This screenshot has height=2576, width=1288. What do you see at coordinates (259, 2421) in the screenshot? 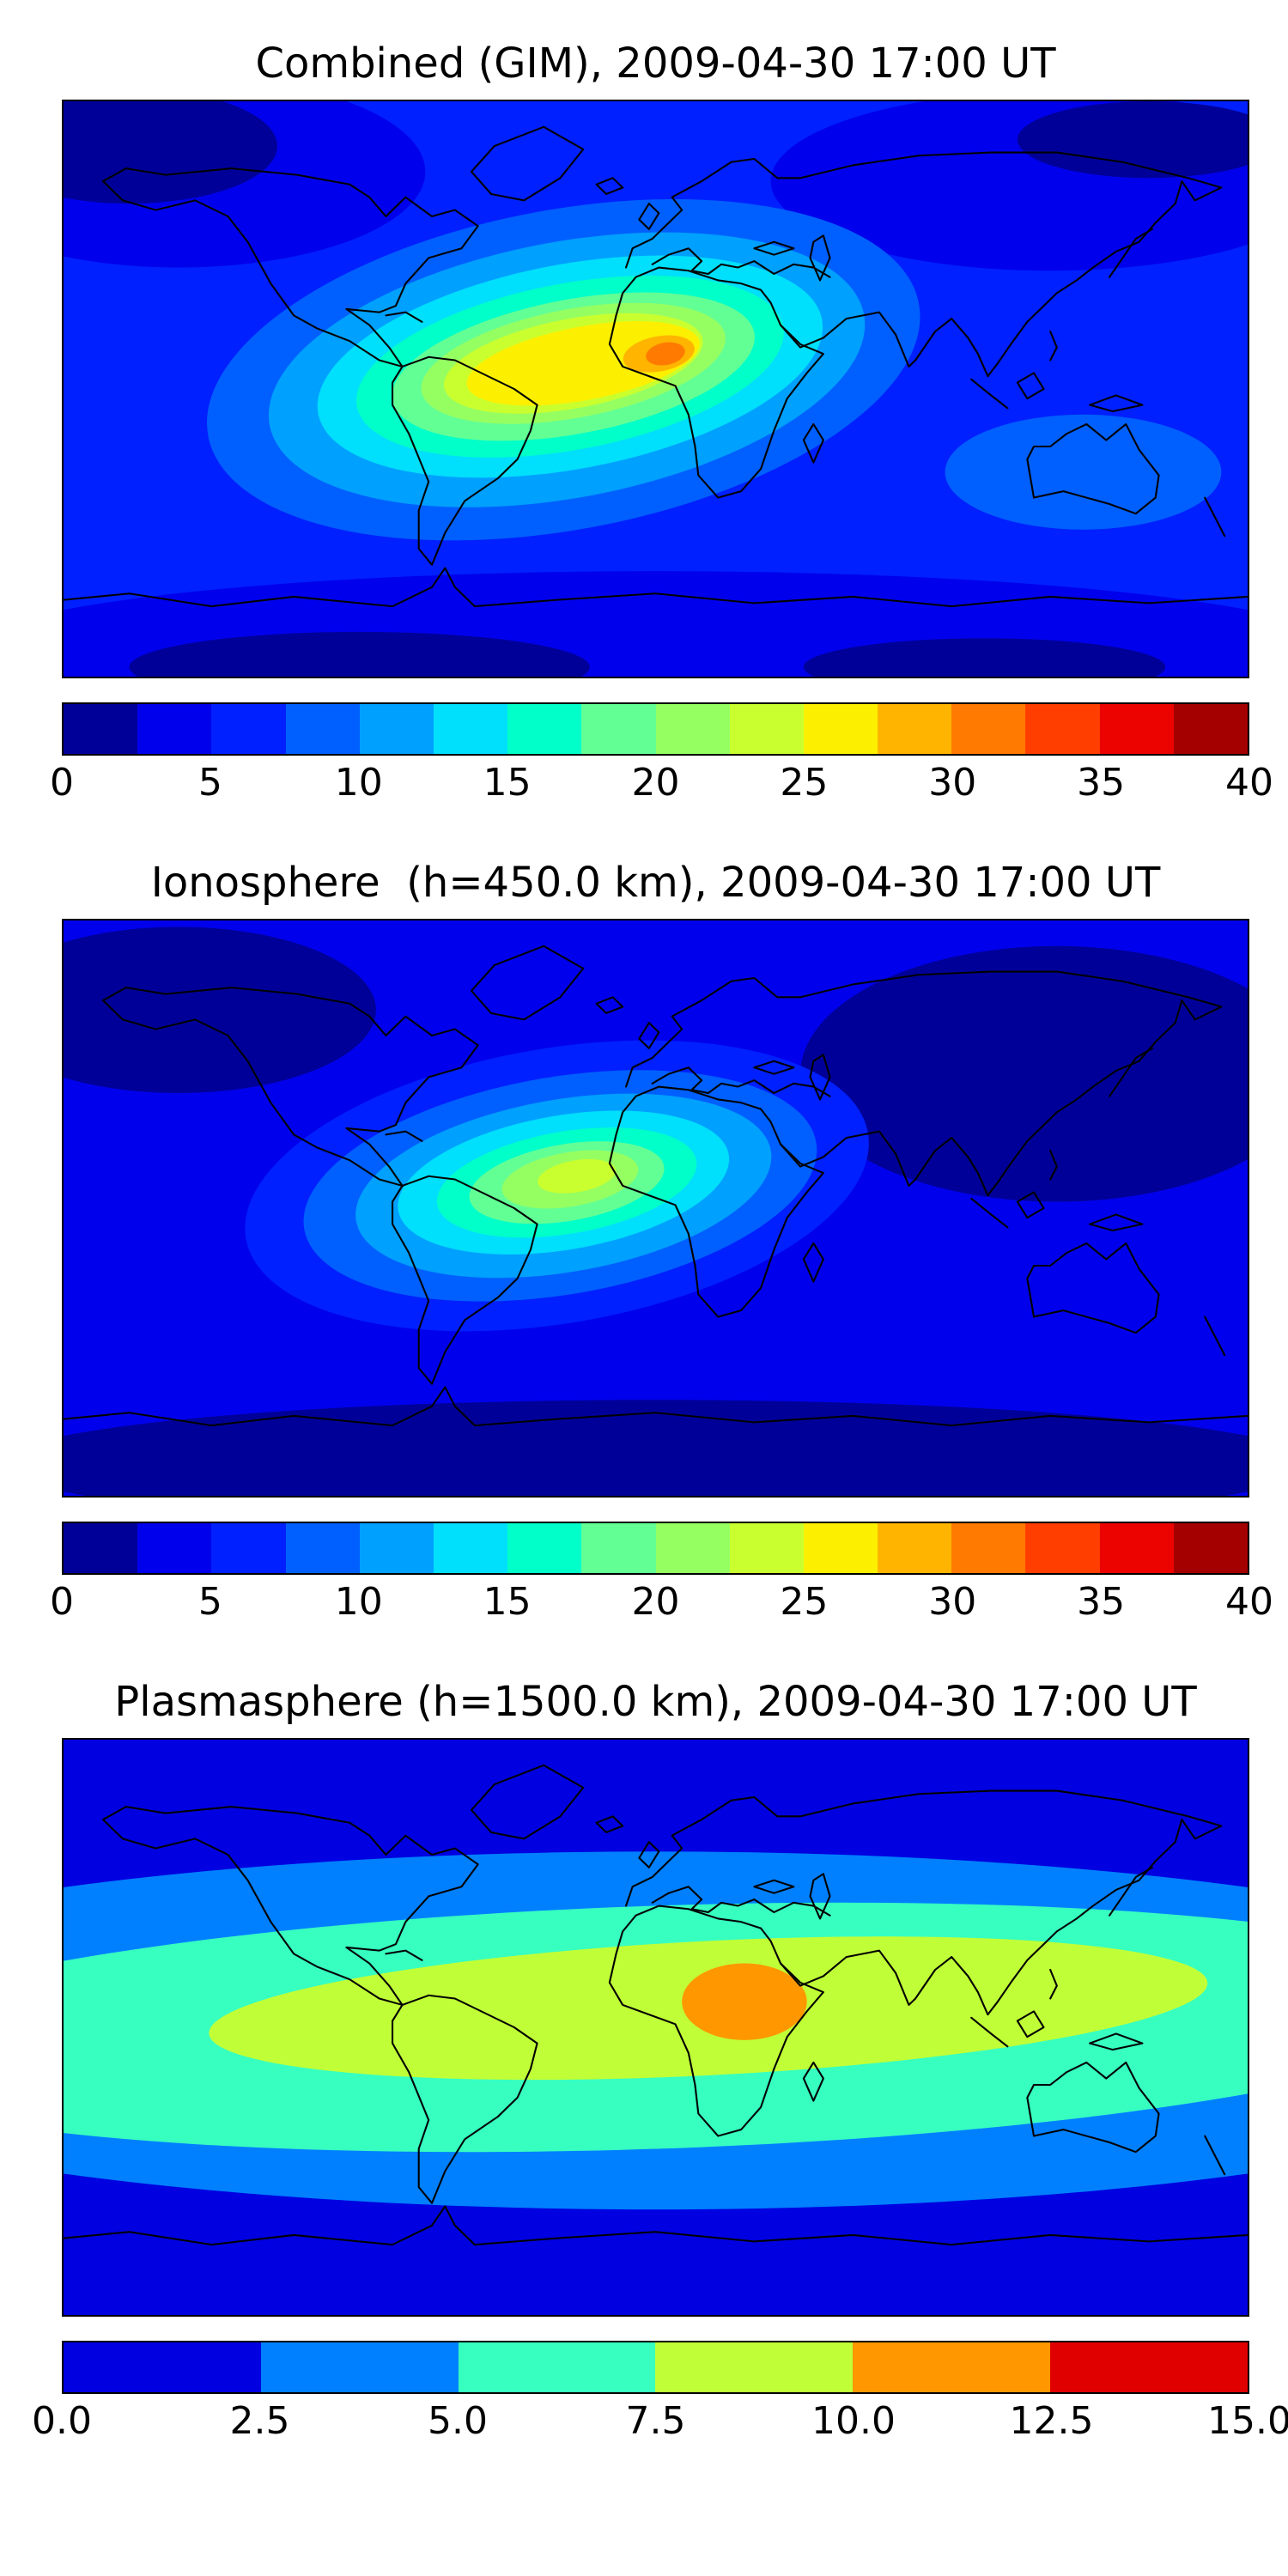
I see `colorbar-tick-label: 2.5` at bounding box center [259, 2421].